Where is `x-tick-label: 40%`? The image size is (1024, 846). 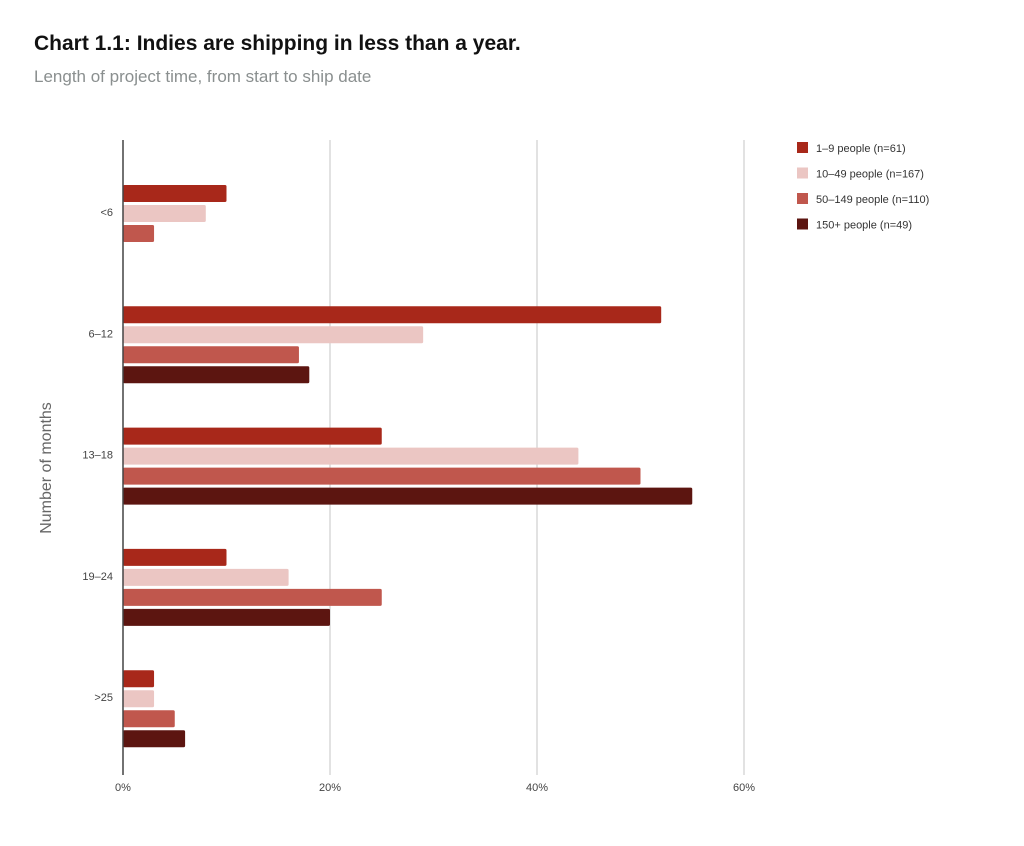
x-tick-label: 40% is located at coordinates (537, 788).